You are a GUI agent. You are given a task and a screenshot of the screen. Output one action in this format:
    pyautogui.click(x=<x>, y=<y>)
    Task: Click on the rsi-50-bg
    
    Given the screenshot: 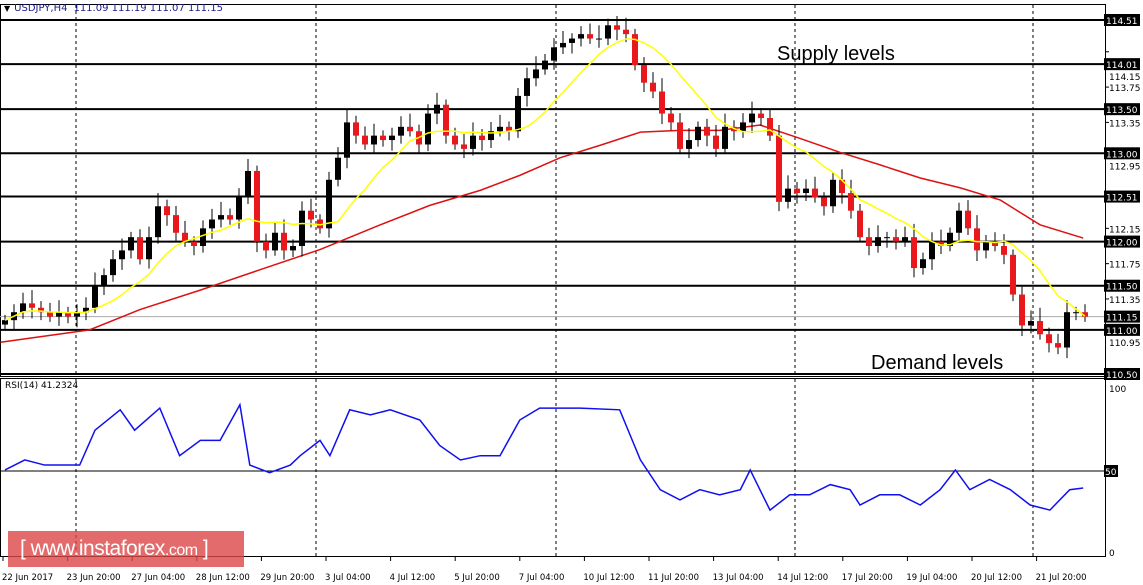 What is the action you would take?
    pyautogui.click(x=1111, y=471)
    